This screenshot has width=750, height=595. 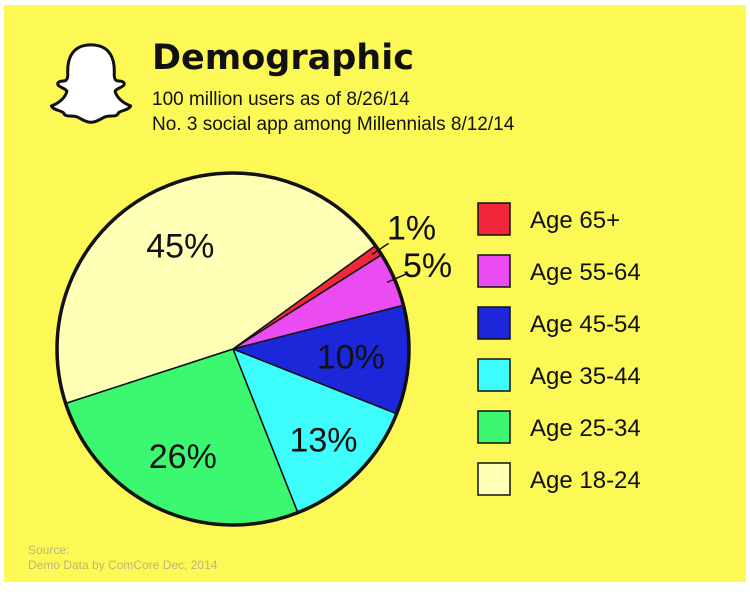 What do you see at coordinates (427, 266) in the screenshot?
I see `pie-label-age-55-64: 5%` at bounding box center [427, 266].